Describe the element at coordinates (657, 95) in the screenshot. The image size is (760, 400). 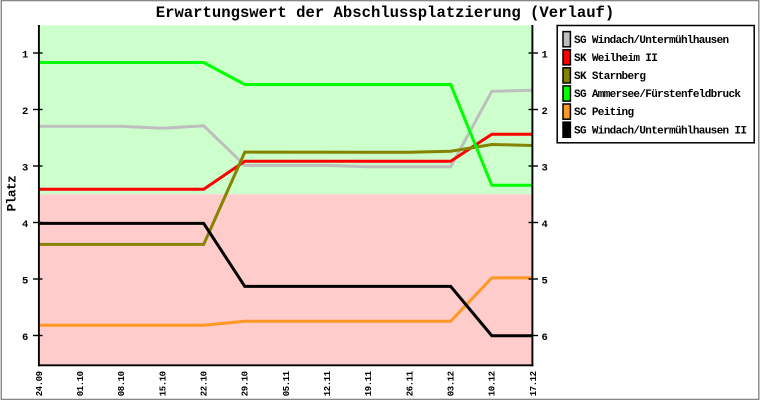
I see `svg-text: SG Ammersee/Fürstenfeldbruck` at that location.